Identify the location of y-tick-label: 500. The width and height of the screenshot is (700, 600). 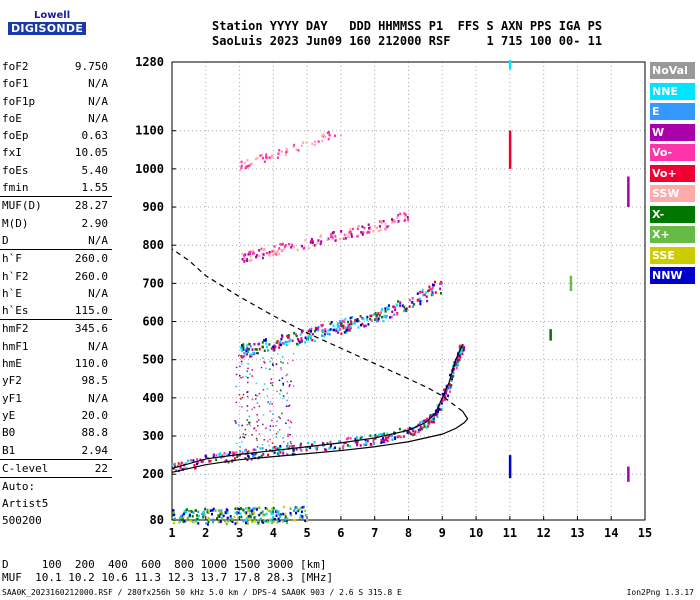
(153, 360).